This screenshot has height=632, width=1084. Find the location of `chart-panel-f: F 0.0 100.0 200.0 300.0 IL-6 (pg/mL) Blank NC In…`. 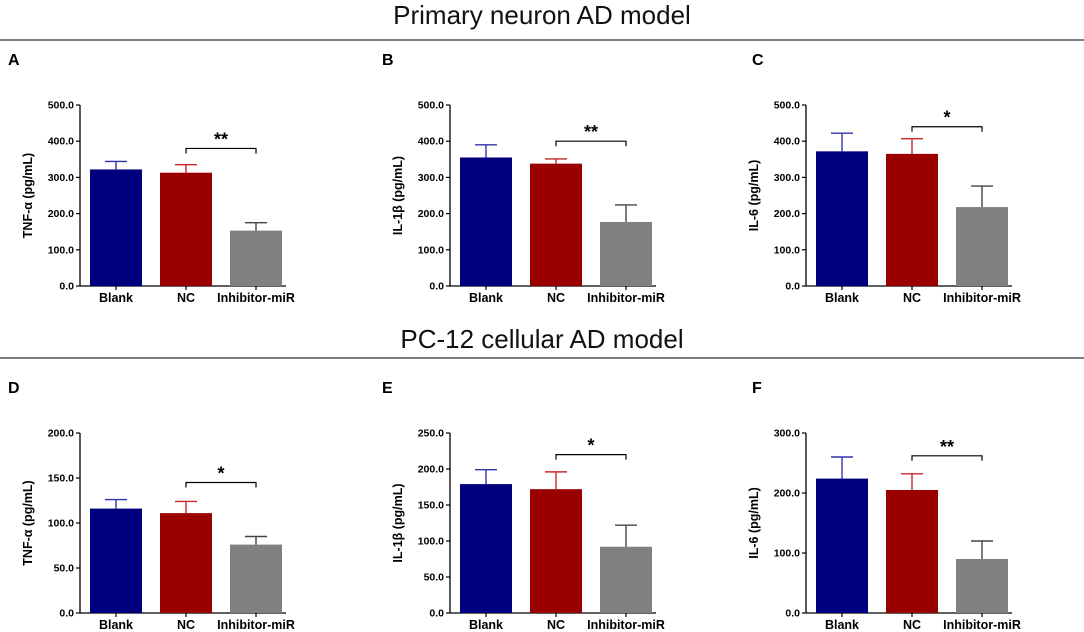

chart-panel-f: F 0.0 100.0 200.0 300.0 IL-6 (pg/mL) Blank NC In… is located at coordinates (884, 506).